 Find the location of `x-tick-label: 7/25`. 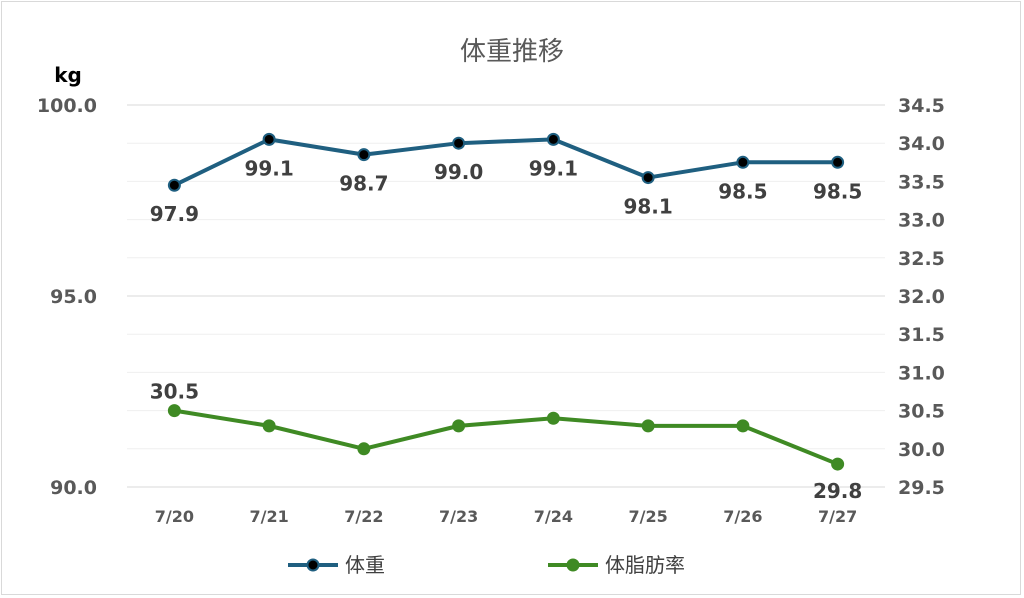

x-tick-label: 7/25 is located at coordinates (648, 516).